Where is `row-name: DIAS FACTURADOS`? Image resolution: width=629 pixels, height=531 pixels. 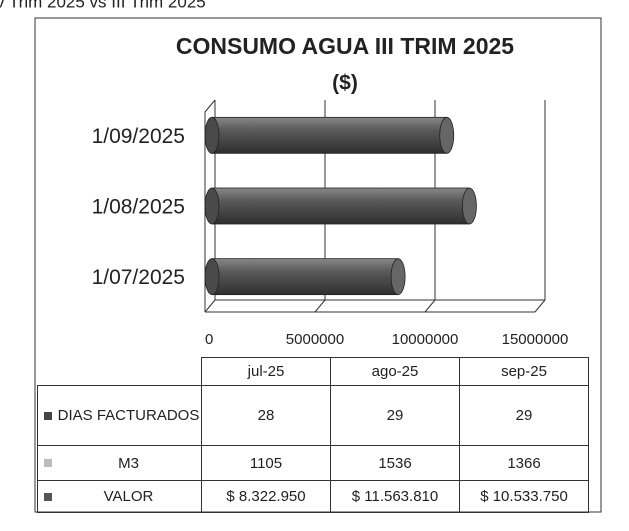
row-name: DIAS FACTURADOS is located at coordinates (128, 415).